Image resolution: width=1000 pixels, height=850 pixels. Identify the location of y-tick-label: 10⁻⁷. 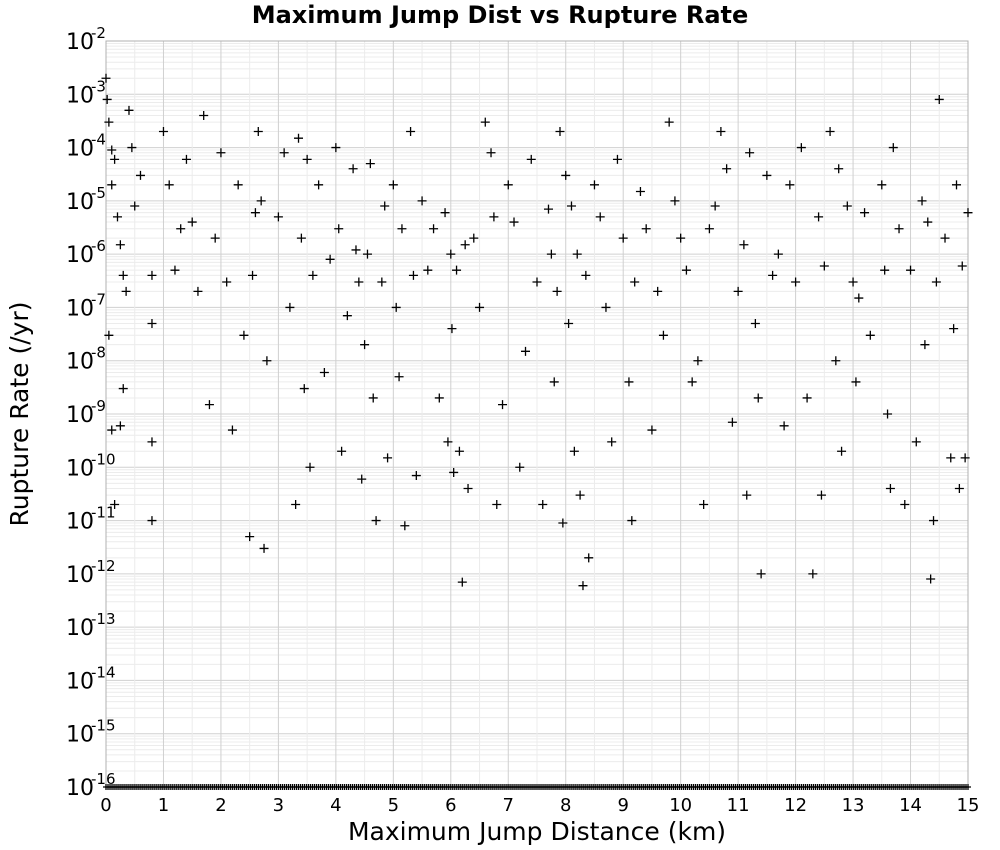
(86, 305).